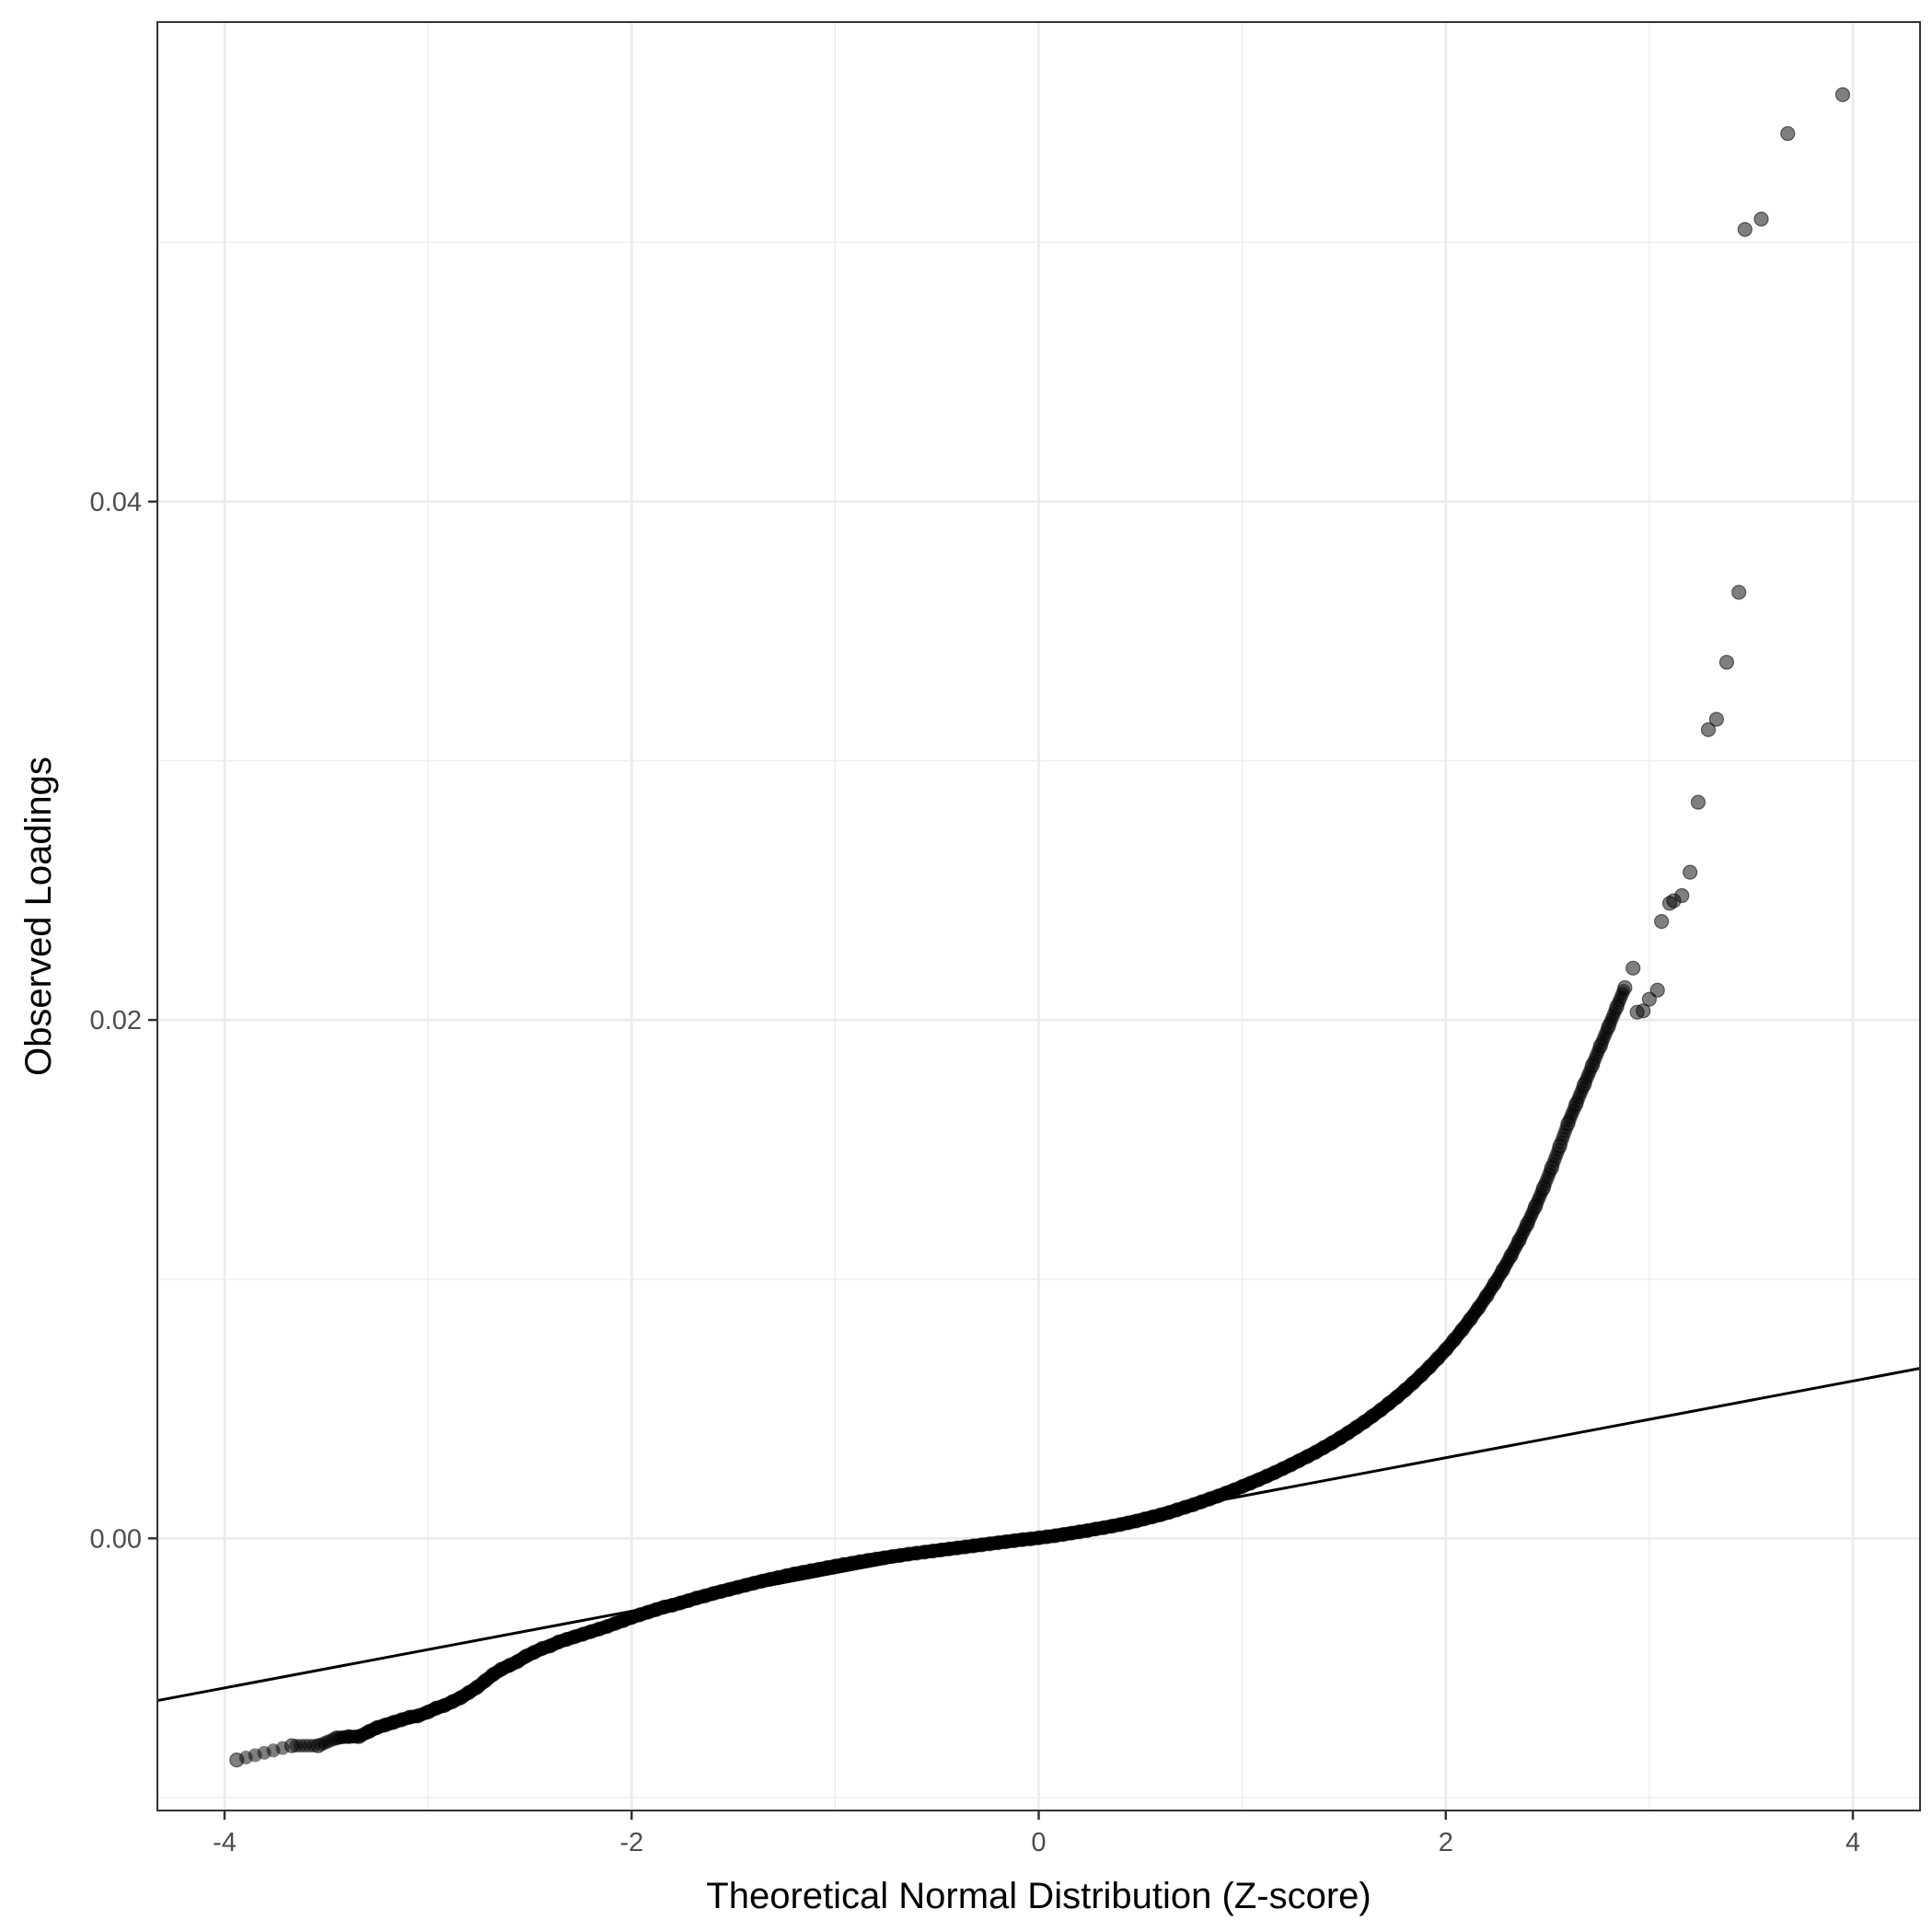 This screenshot has height=1932, width=1932. What do you see at coordinates (116, 1021) in the screenshot?
I see `y-tick-label: 0.02` at bounding box center [116, 1021].